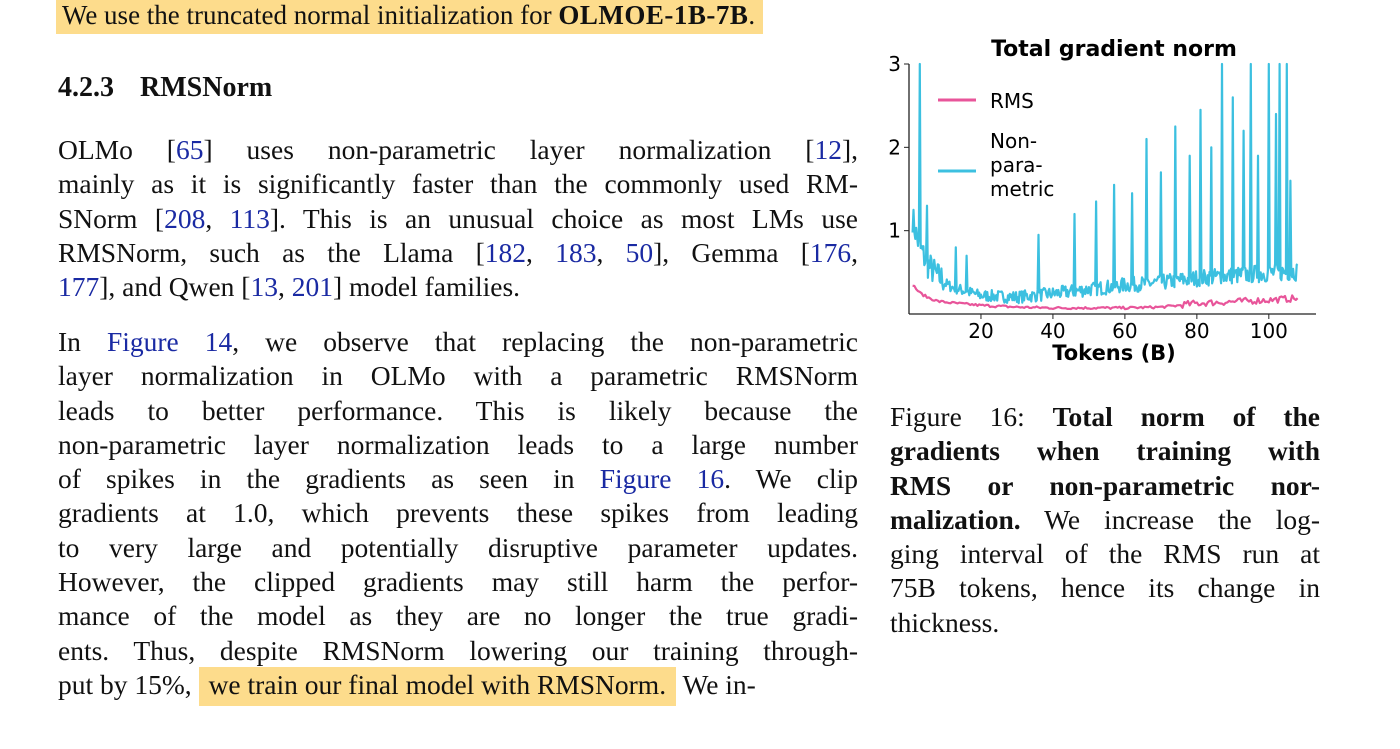 The width and height of the screenshot is (1400, 749). Describe the element at coordinates (662, 479) in the screenshot. I see `figure-16-link: Figure 16` at that location.